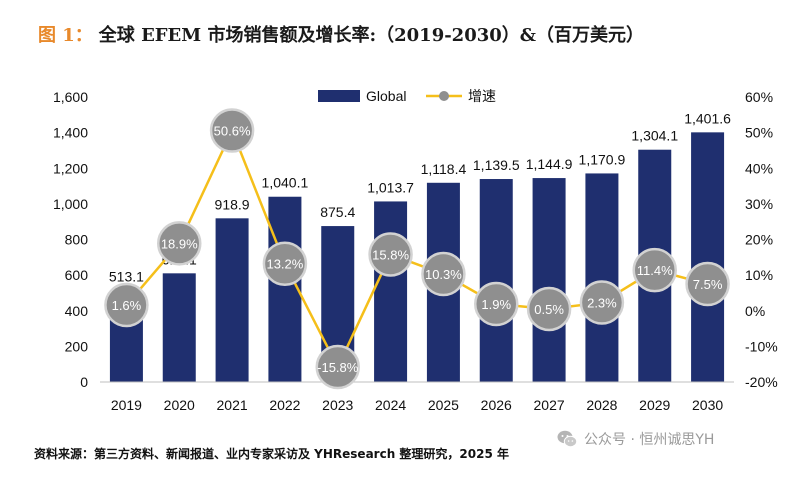  Describe the element at coordinates (761, 382) in the screenshot. I see `y-right-tick-label: -20%` at that location.